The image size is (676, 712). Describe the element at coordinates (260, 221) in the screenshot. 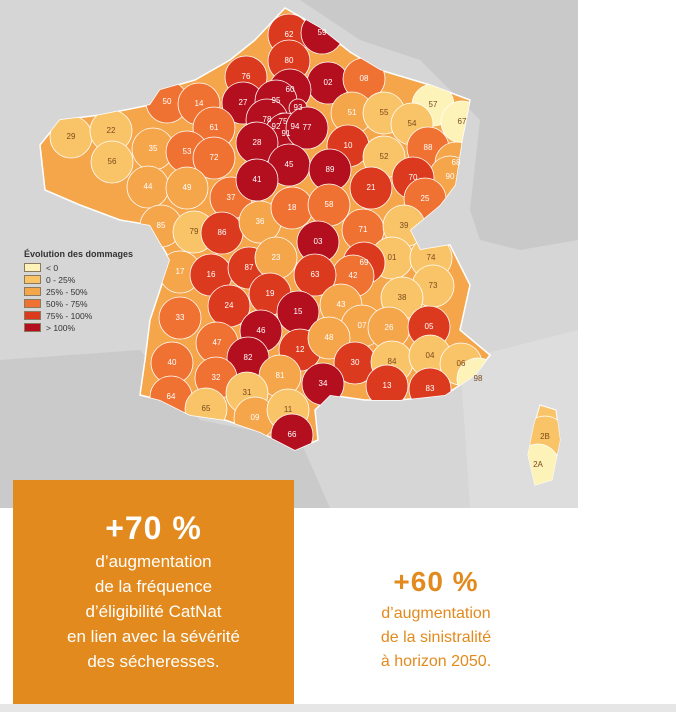

I see `department-36-label: 36` at that location.